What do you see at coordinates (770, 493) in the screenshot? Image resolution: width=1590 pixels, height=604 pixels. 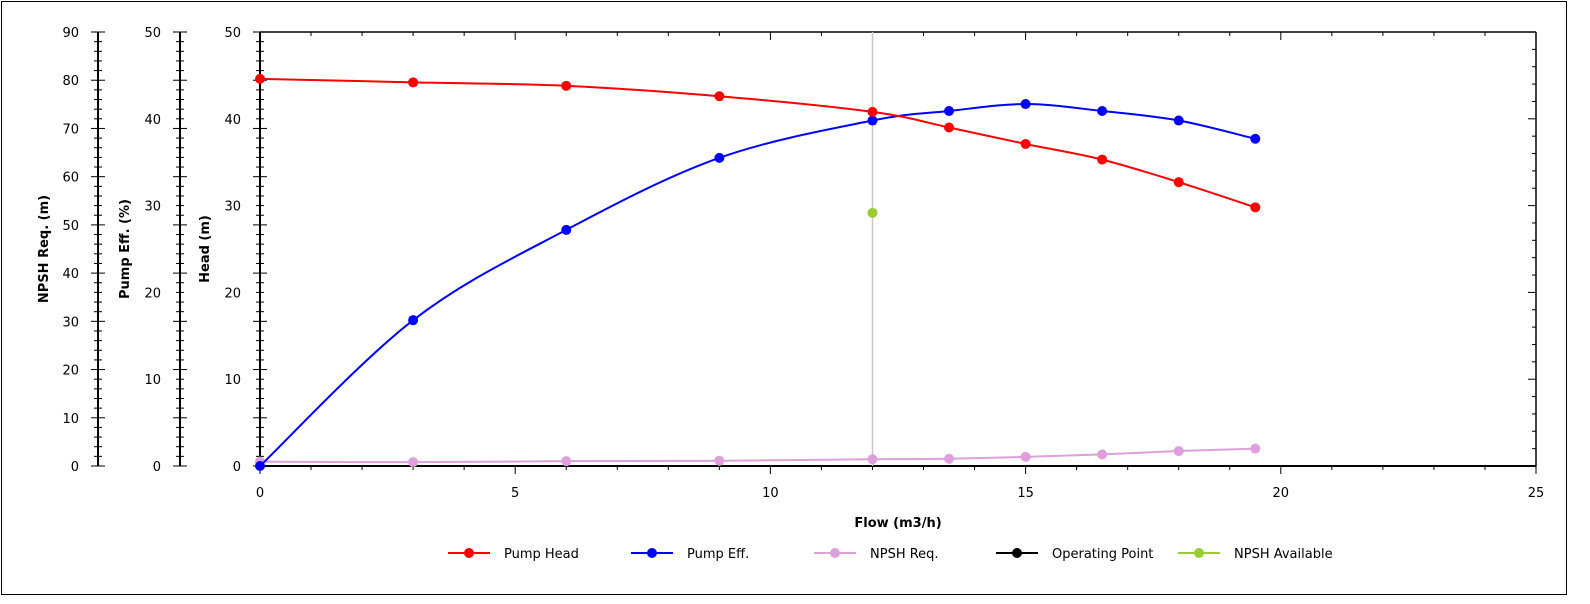 I see `x-tick-label: 10` at bounding box center [770, 493].